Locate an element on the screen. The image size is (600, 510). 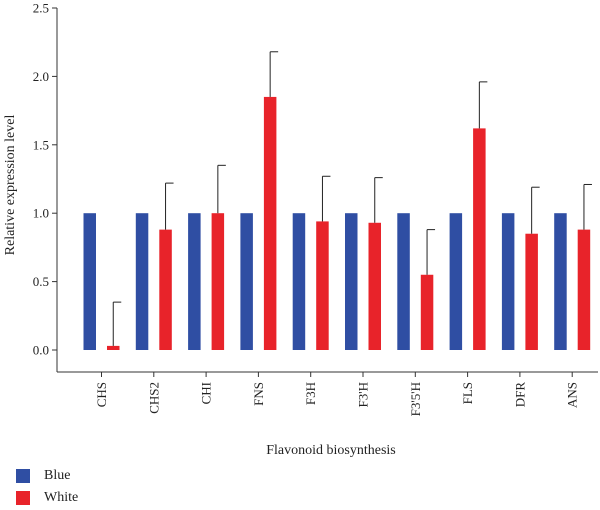
y-tick-label: 0.5 is located at coordinates (41, 281).